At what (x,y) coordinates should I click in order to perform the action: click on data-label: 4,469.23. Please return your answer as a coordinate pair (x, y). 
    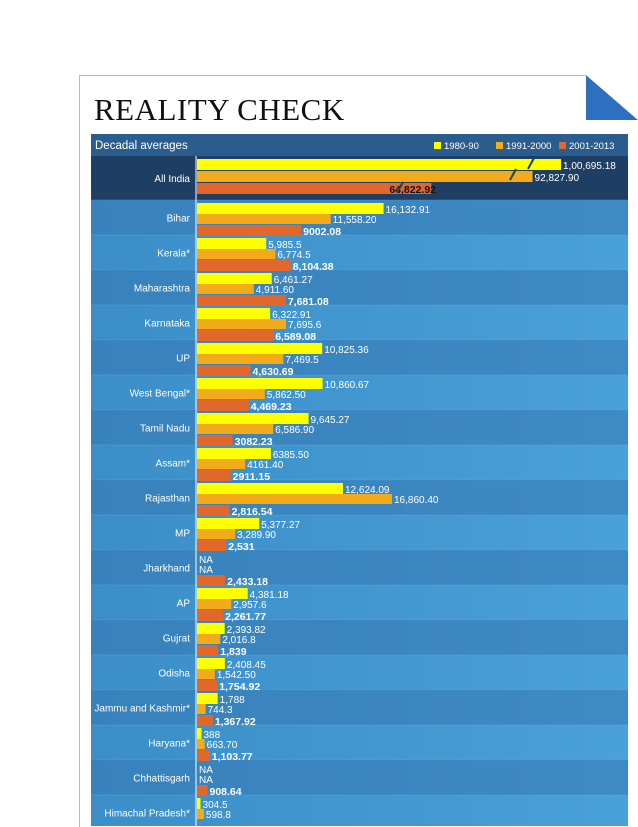
    Looking at the image, I should click on (271, 407).